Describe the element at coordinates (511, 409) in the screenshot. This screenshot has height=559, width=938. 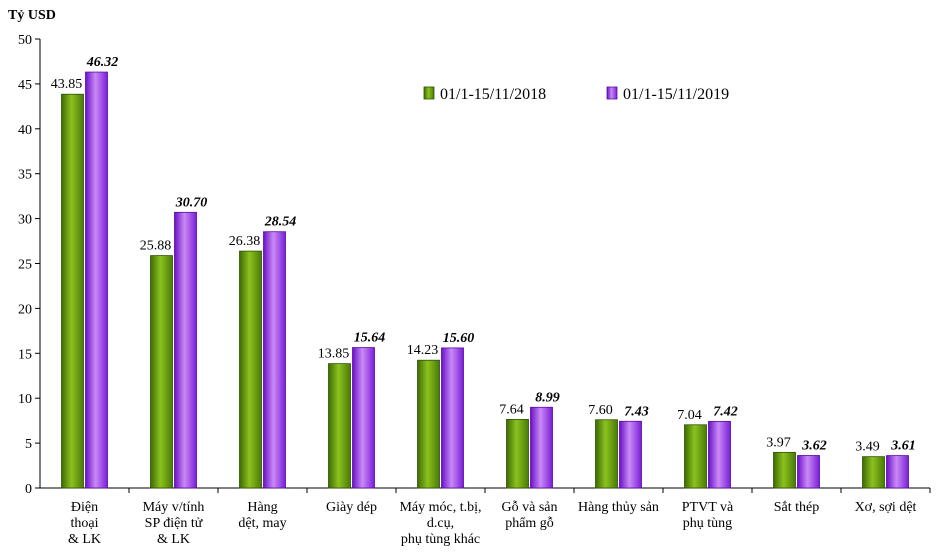
I see `value-label-2018: 7.64` at that location.